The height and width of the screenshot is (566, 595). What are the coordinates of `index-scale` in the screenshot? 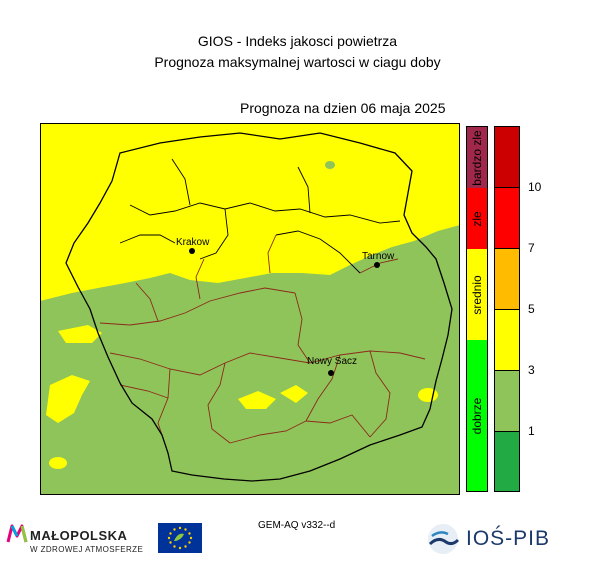 It's located at (507, 309).